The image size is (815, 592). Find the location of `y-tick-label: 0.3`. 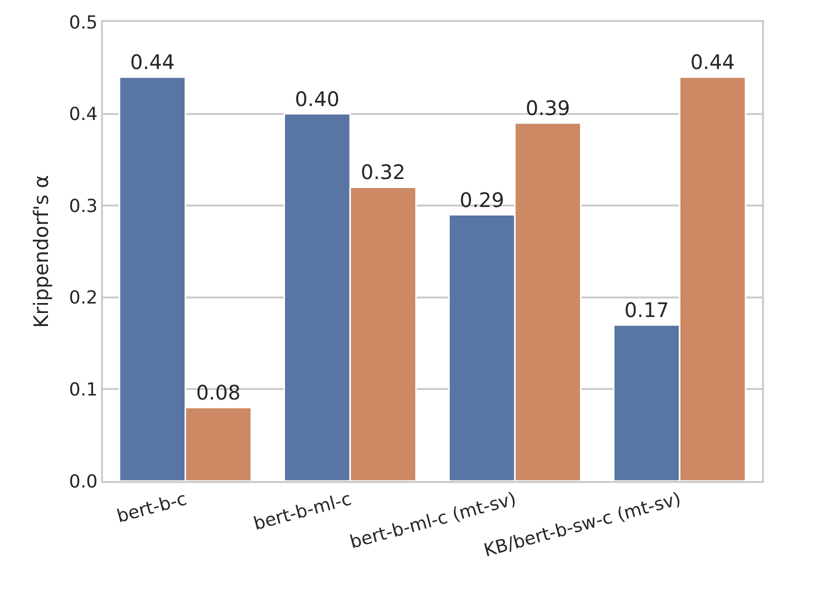

y-tick-label: 0.3 is located at coordinates (83, 206).